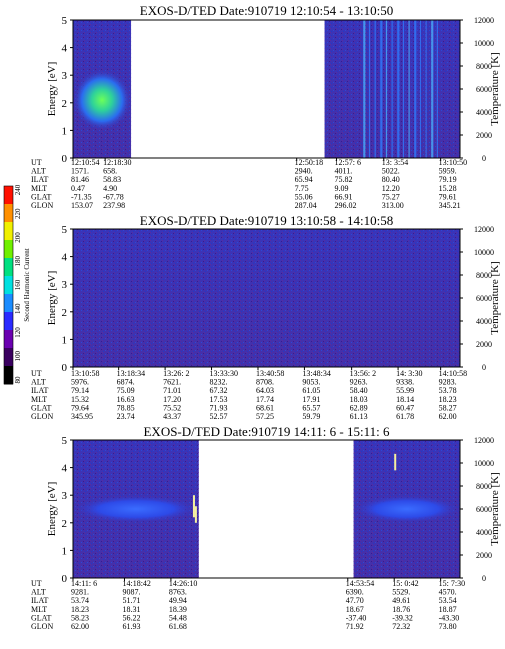 The height and width of the screenshot is (649, 505). I want to click on orbit-value: 54.48, so click(178, 617).